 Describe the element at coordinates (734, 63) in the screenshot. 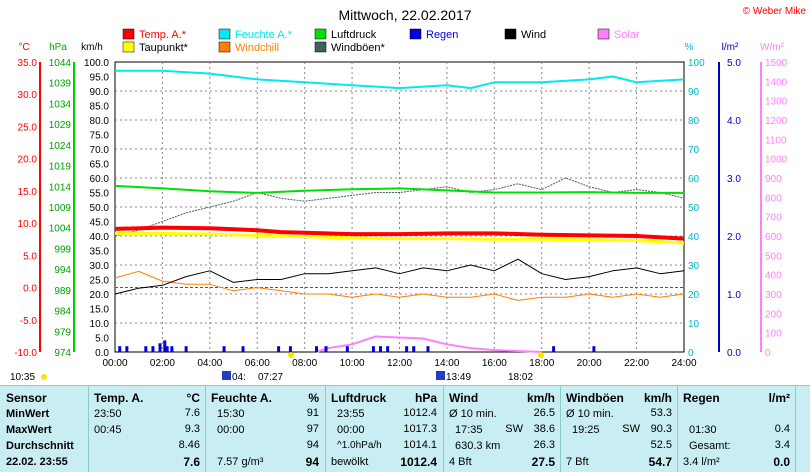

I see `rain-tick-0: 5.0` at that location.